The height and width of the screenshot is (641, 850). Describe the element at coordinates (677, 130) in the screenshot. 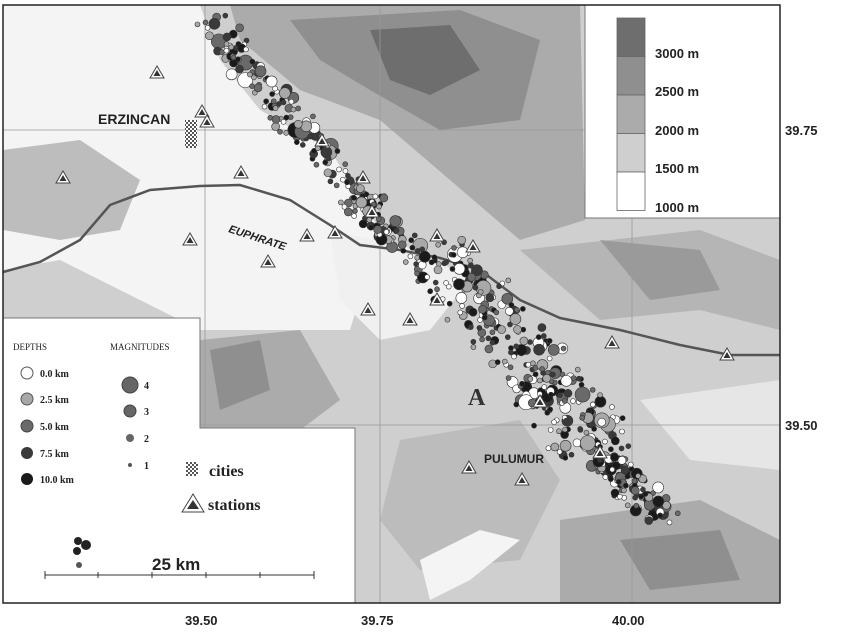

I see `elevation-label: 2000 m` at that location.